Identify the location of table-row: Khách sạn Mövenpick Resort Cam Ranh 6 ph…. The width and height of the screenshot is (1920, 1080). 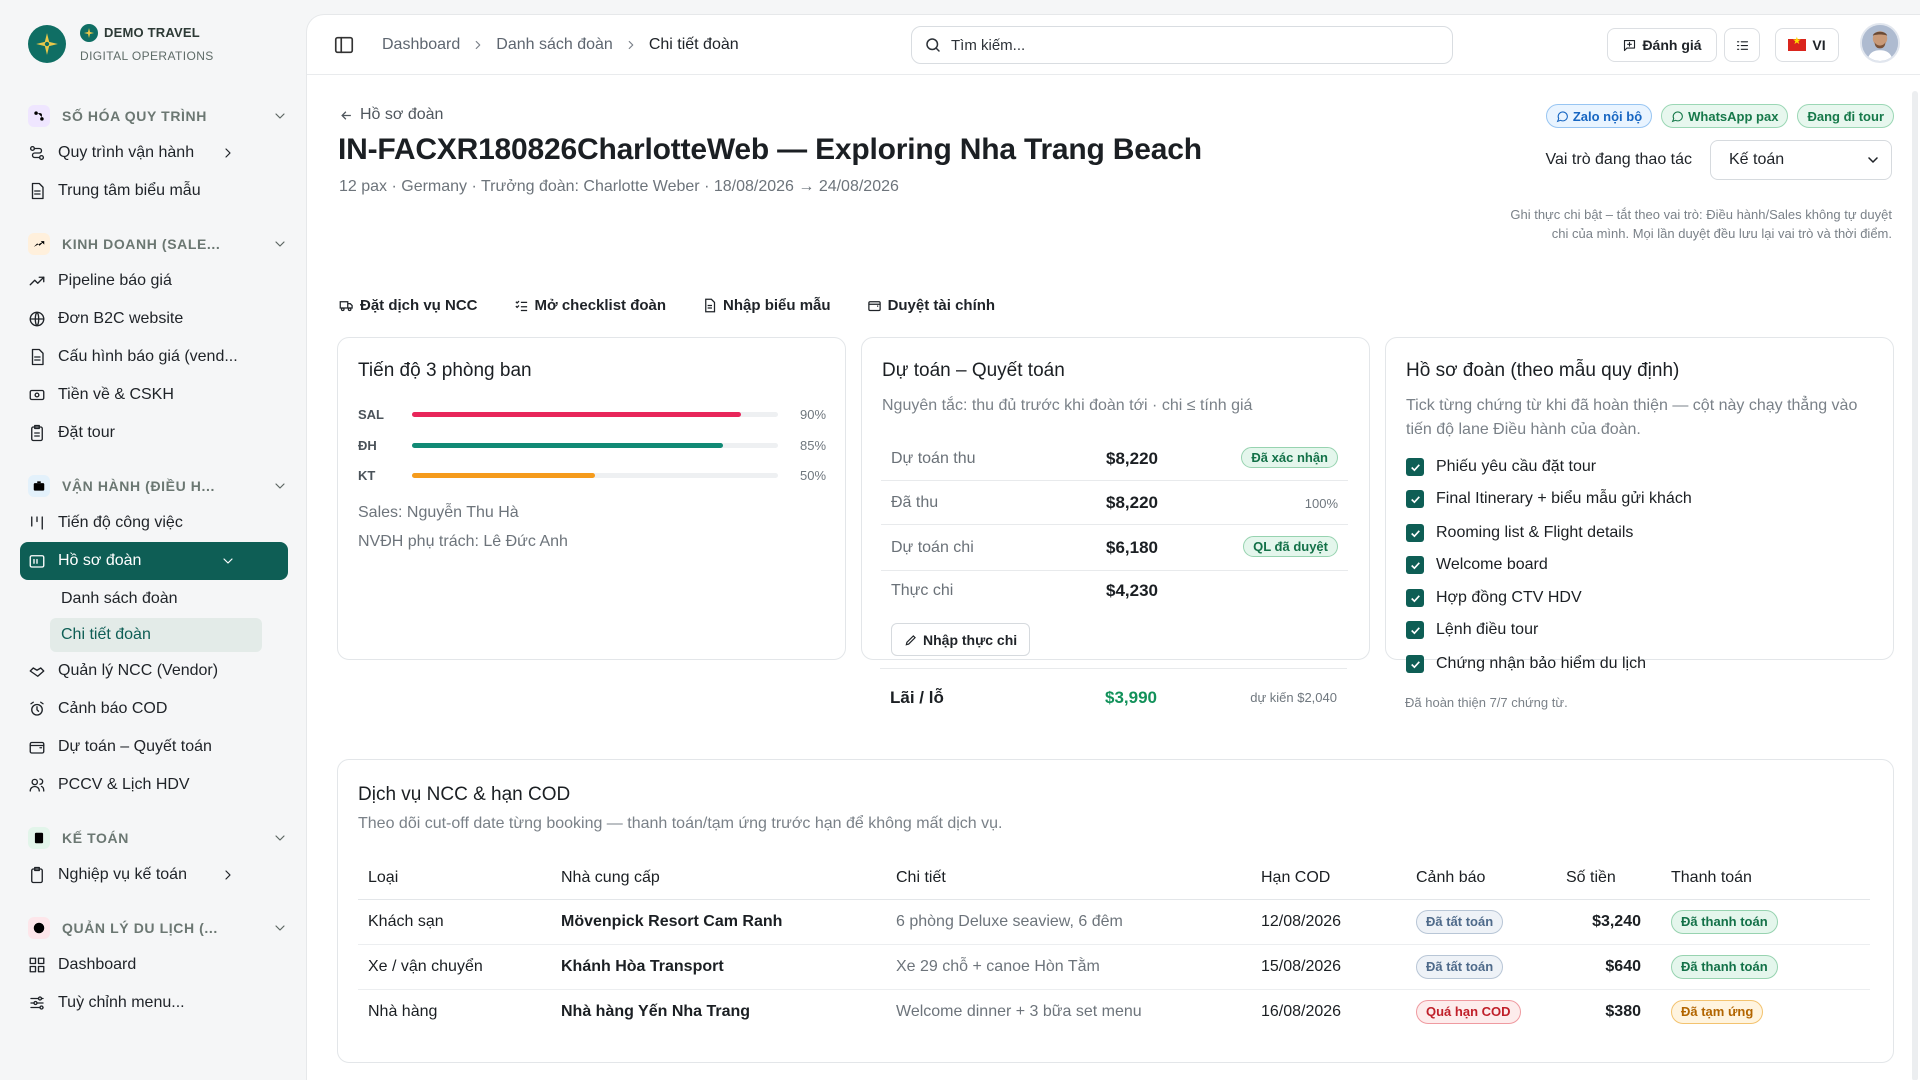
(1114, 922).